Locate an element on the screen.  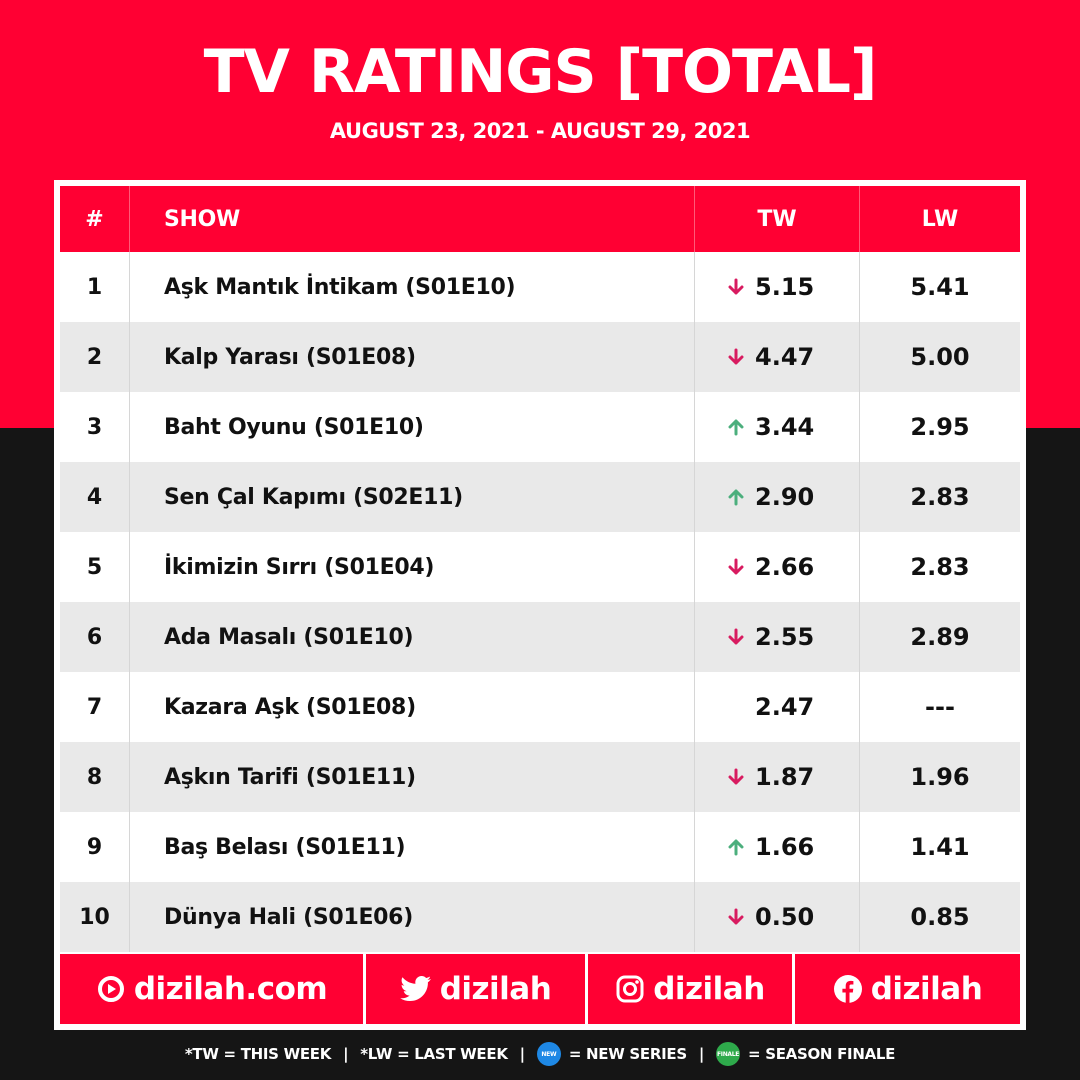
this-week-value: 2.66 is located at coordinates (785, 567).